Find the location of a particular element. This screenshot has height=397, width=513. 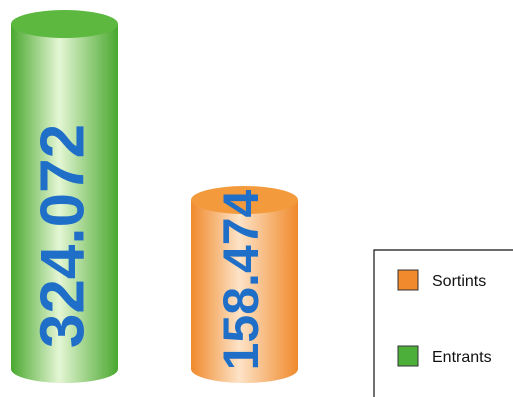

value-label-entrants: 324.072 is located at coordinates (62, 236).